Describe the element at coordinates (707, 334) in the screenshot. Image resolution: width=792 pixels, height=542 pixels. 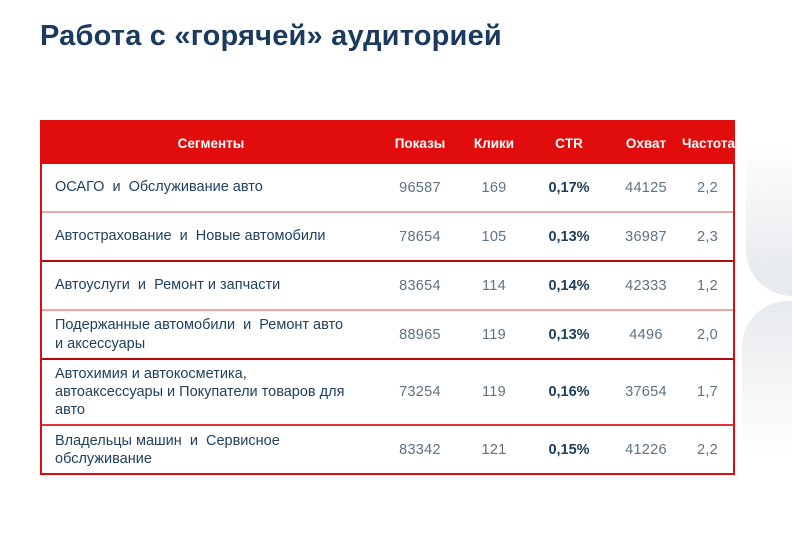
I see `cell-frequency: 2,0` at that location.